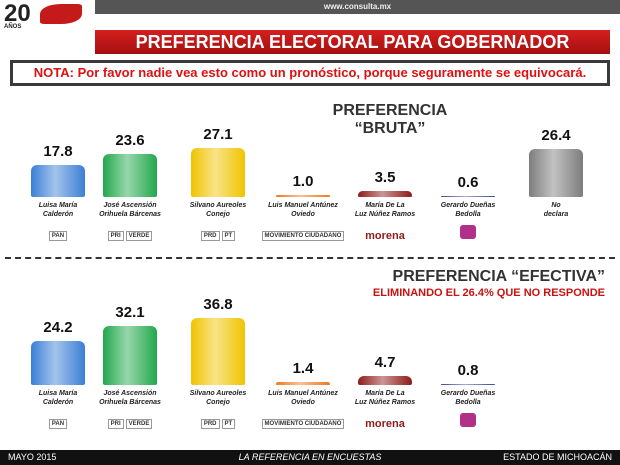  I want to click on site-bar: www.consulta.mx, so click(357, 7).